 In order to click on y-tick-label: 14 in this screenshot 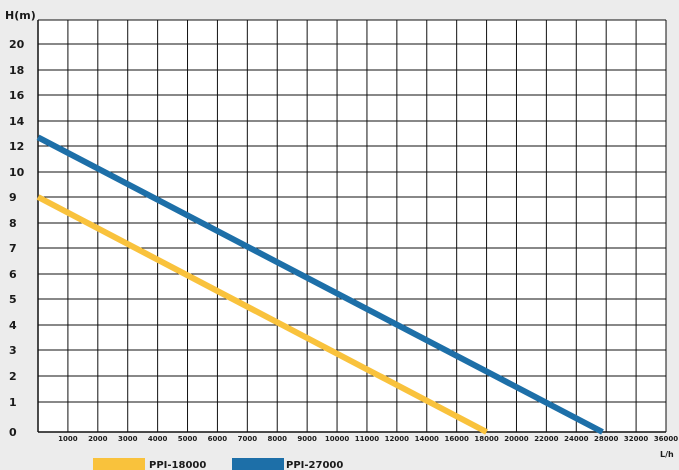, I will do `click(17, 121)`.